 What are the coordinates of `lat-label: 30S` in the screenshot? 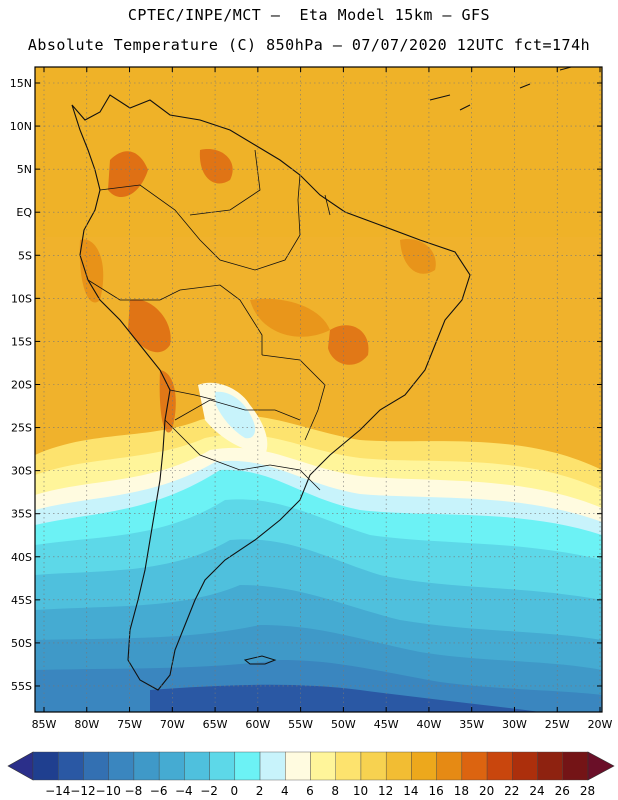 It's located at (21, 471).